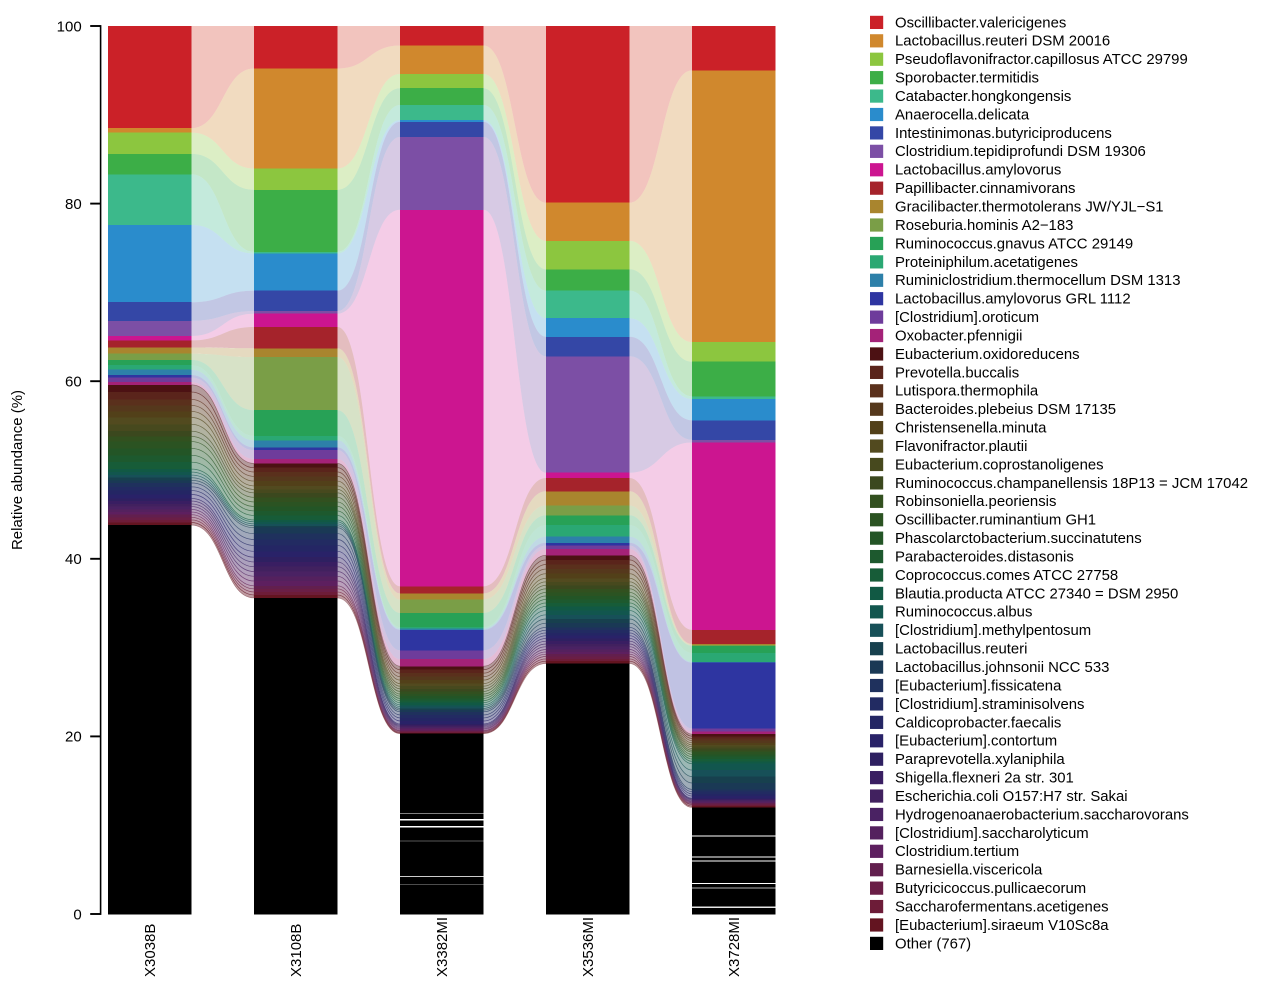 This screenshot has width=1267, height=992. What do you see at coordinates (980, 760) in the screenshot?
I see `svg-text: Paraprevotella.xylaniphila` at bounding box center [980, 760].